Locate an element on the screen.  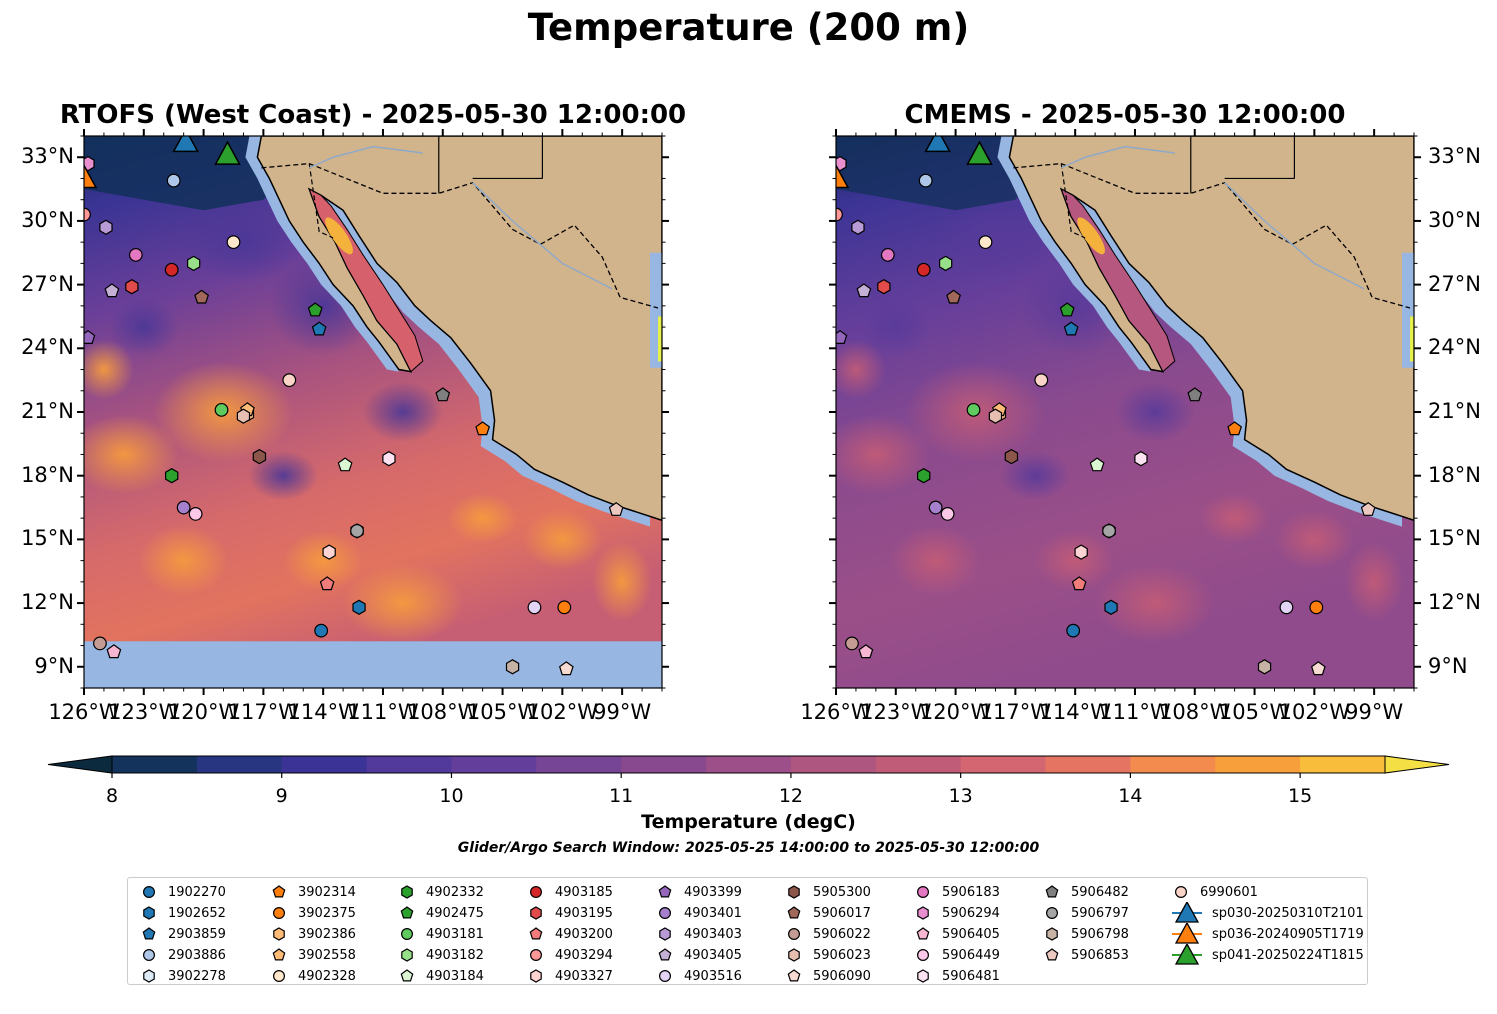
legend-item: 4903181 is located at coordinates (440, 934).